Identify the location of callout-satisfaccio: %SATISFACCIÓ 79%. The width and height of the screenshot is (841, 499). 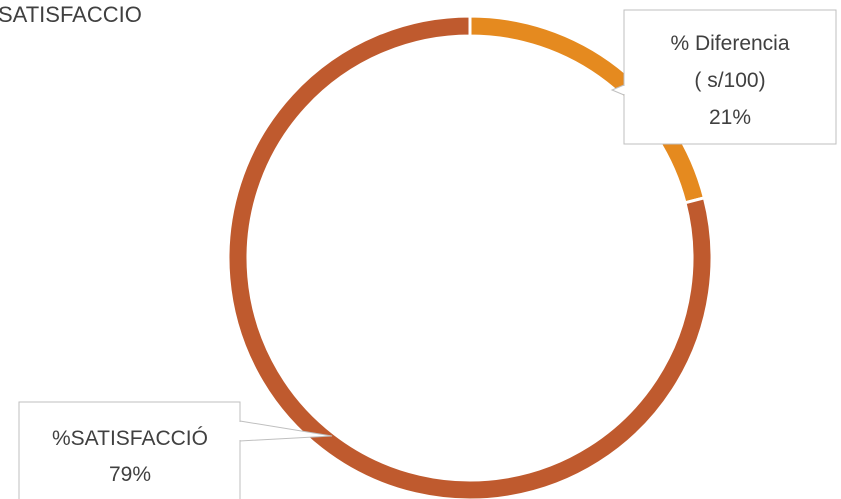
(175, 450).